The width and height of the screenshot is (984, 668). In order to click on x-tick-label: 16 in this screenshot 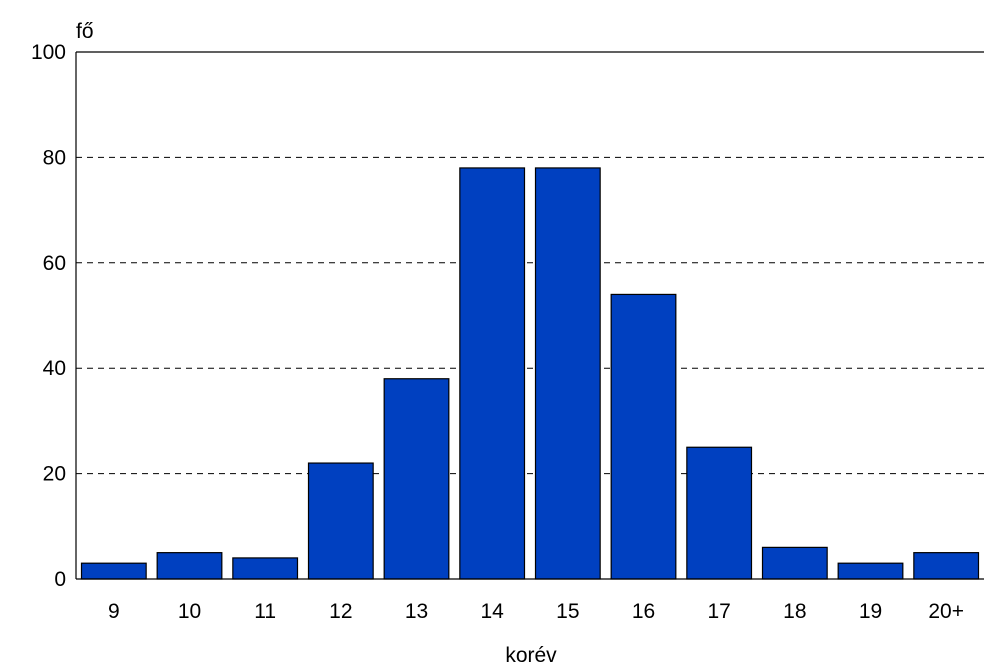, I will do `click(643, 611)`.